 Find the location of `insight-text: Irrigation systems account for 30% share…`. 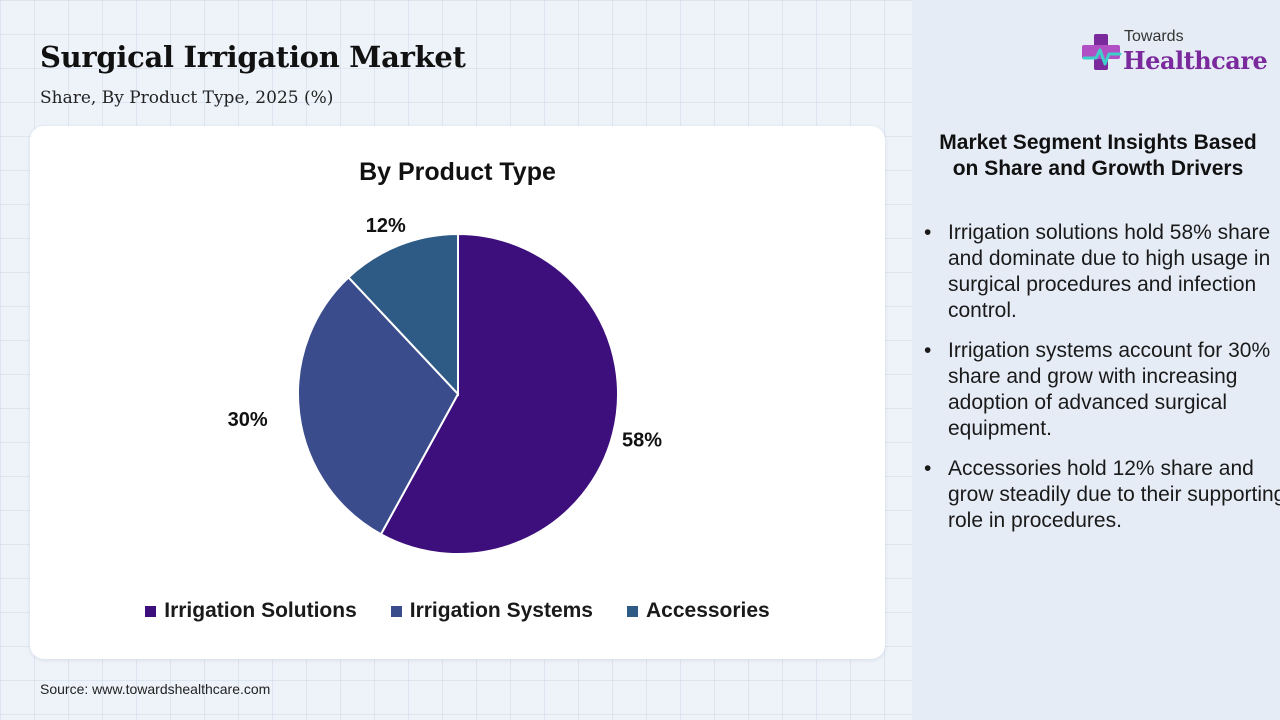

insight-text: Irrigation systems account for 30% share… is located at coordinates (1109, 389).